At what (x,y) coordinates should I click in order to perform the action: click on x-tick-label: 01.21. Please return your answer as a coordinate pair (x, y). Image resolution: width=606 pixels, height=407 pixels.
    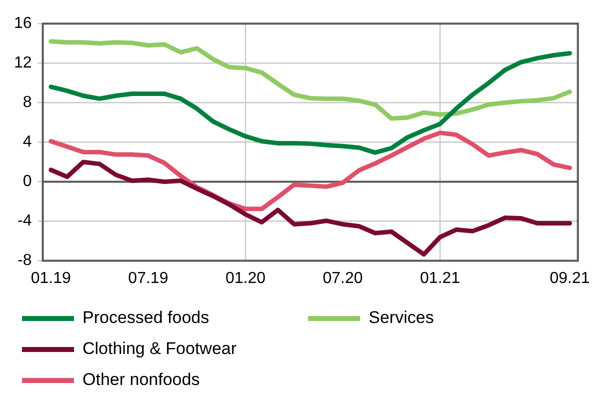
    Looking at the image, I should click on (440, 278).